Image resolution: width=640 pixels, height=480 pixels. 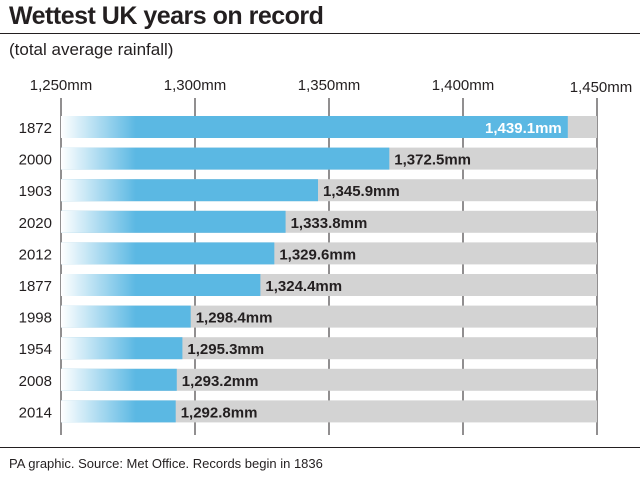 What do you see at coordinates (35, 128) in the screenshot?
I see `category-label: 1872` at bounding box center [35, 128].